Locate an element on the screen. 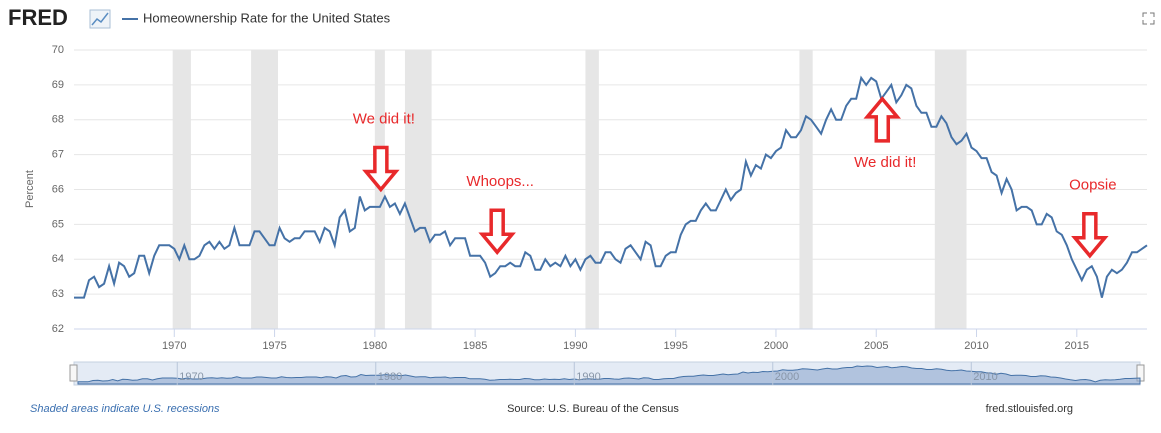 Image resolution: width=1161 pixels, height=433 pixels. legend-label: Homeownership Rate for the United States is located at coordinates (267, 17).